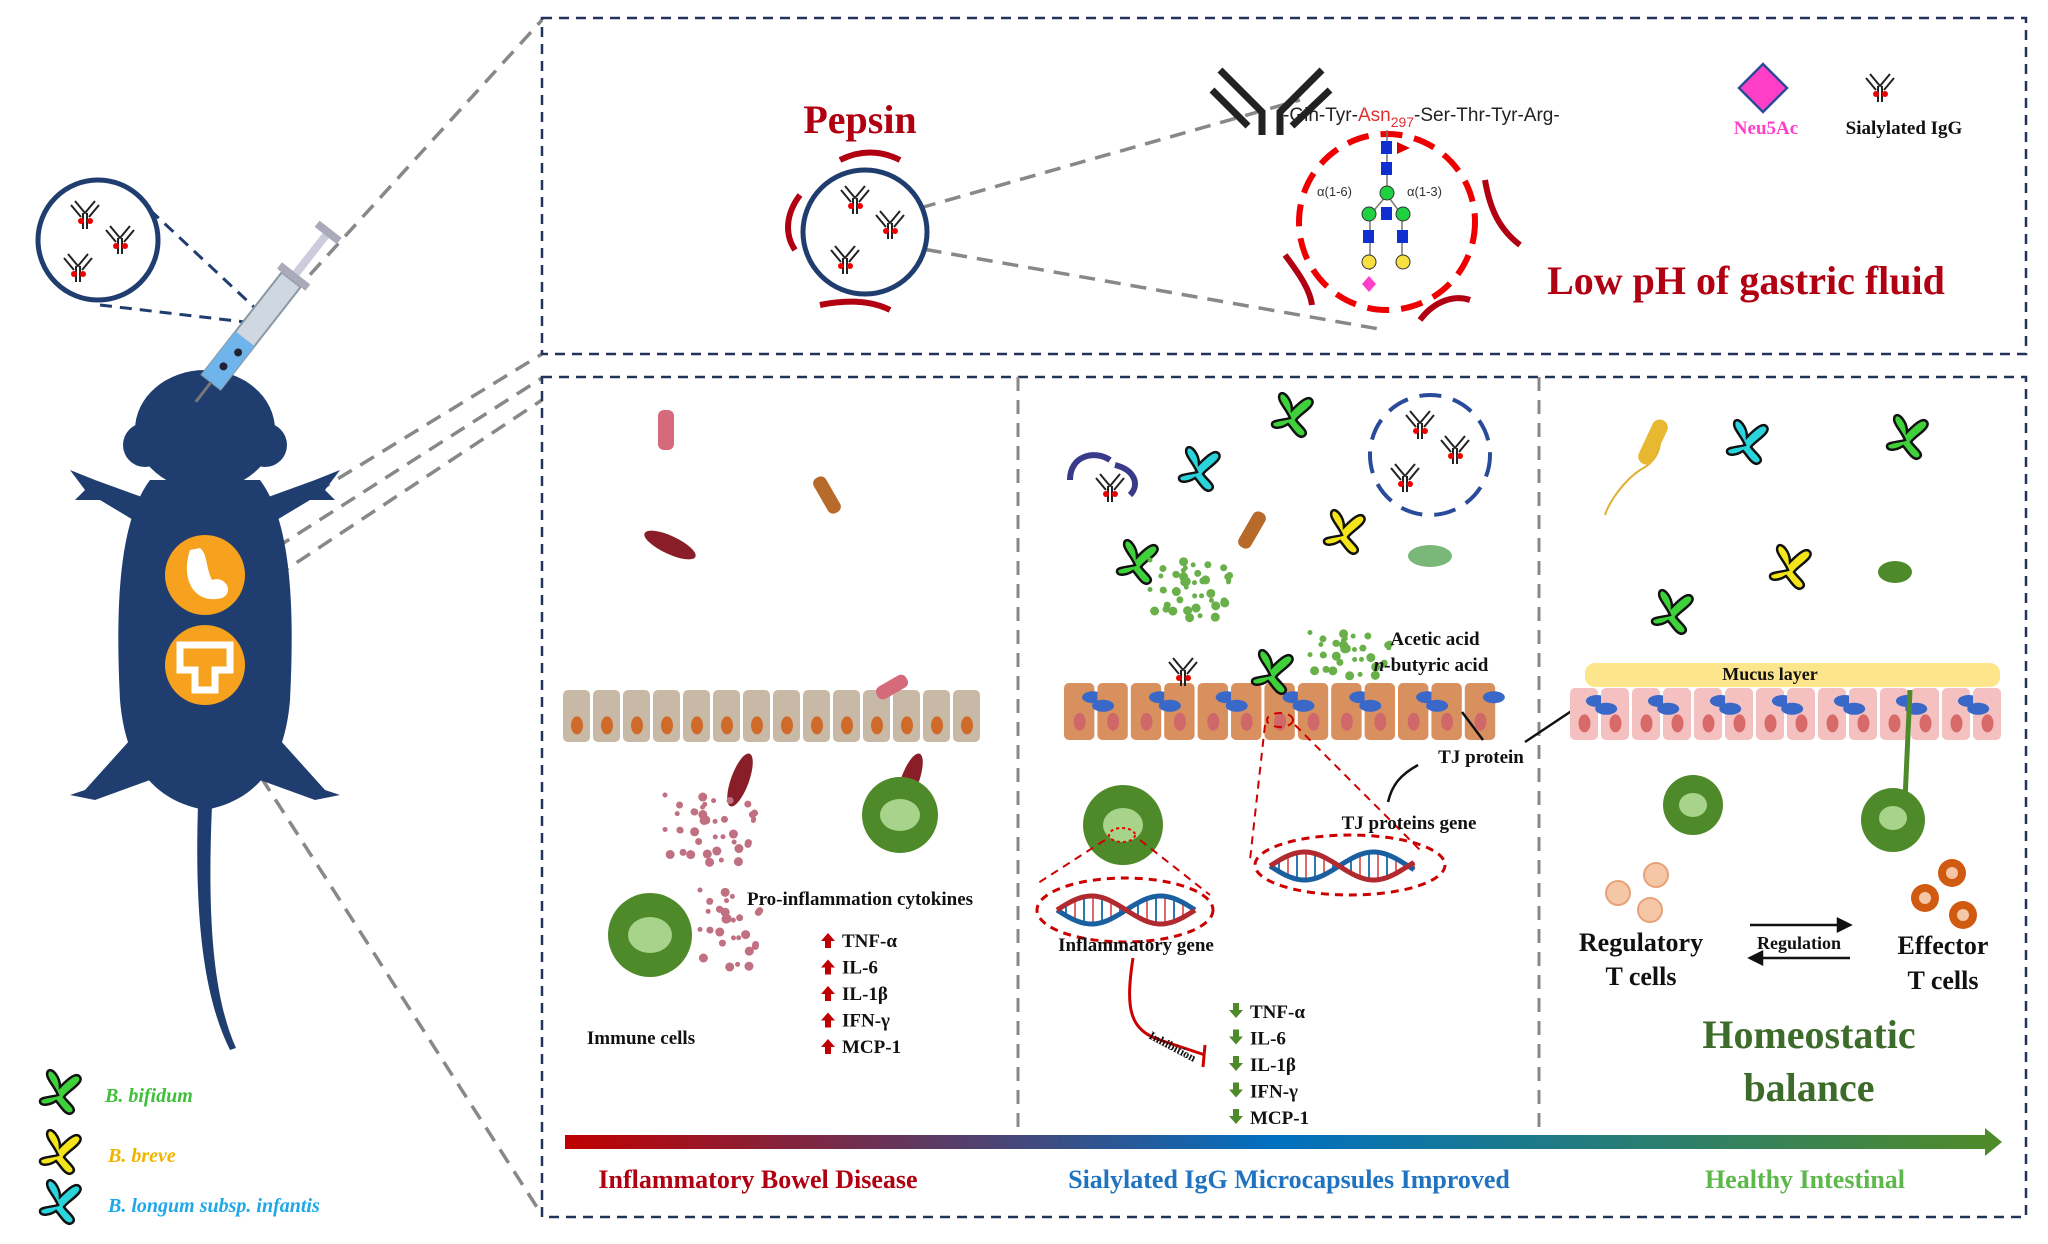 This screenshot has width=2048, height=1244. What do you see at coordinates (60, 1152) in the screenshot?
I see `breve-icon` at bounding box center [60, 1152].